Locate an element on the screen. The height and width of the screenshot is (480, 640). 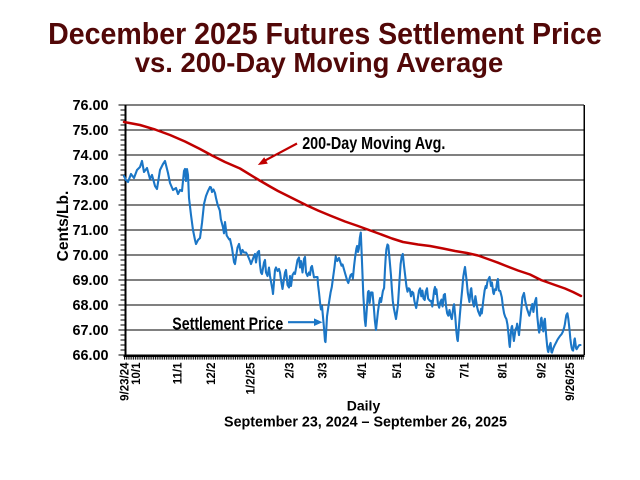
svg-text: 69.00 is located at coordinates (90, 281).